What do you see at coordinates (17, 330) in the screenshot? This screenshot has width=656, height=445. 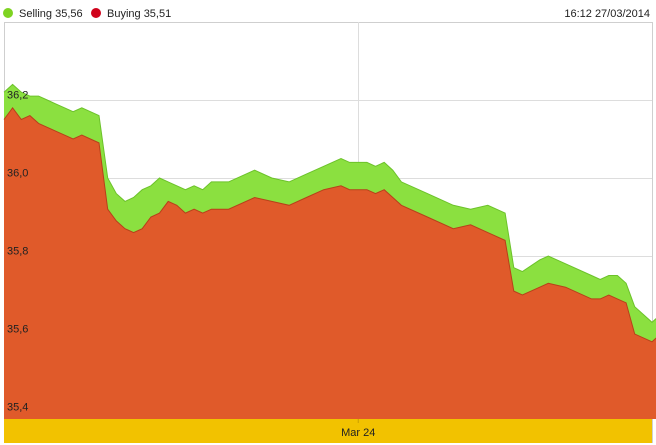 I see `y-tick-label: 35,6` at bounding box center [17, 330].